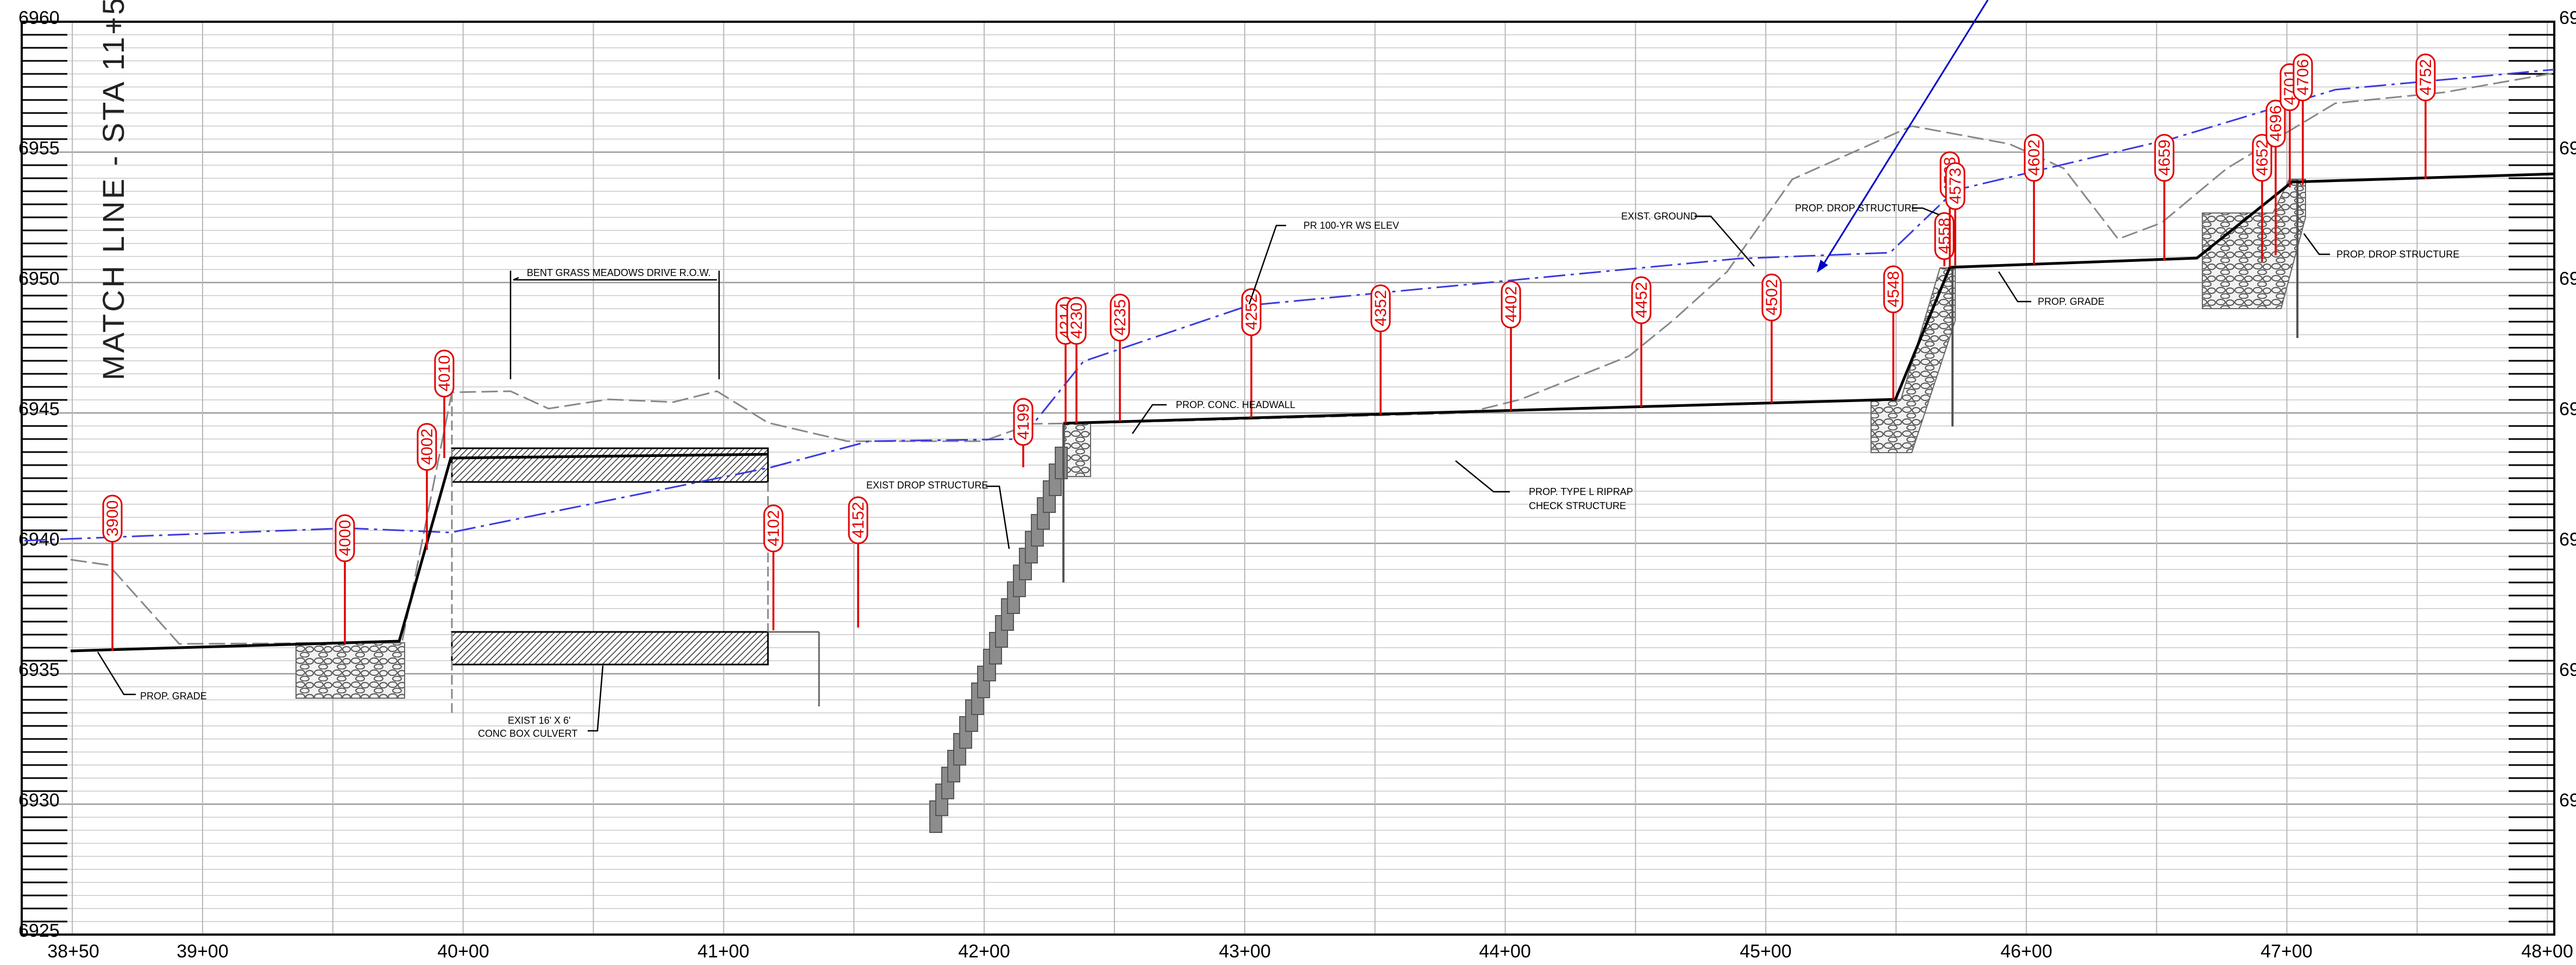 The width and height of the screenshot is (2576, 965). Describe the element at coordinates (999, 640) in the screenshot. I see `existing-drop-structure` at that location.